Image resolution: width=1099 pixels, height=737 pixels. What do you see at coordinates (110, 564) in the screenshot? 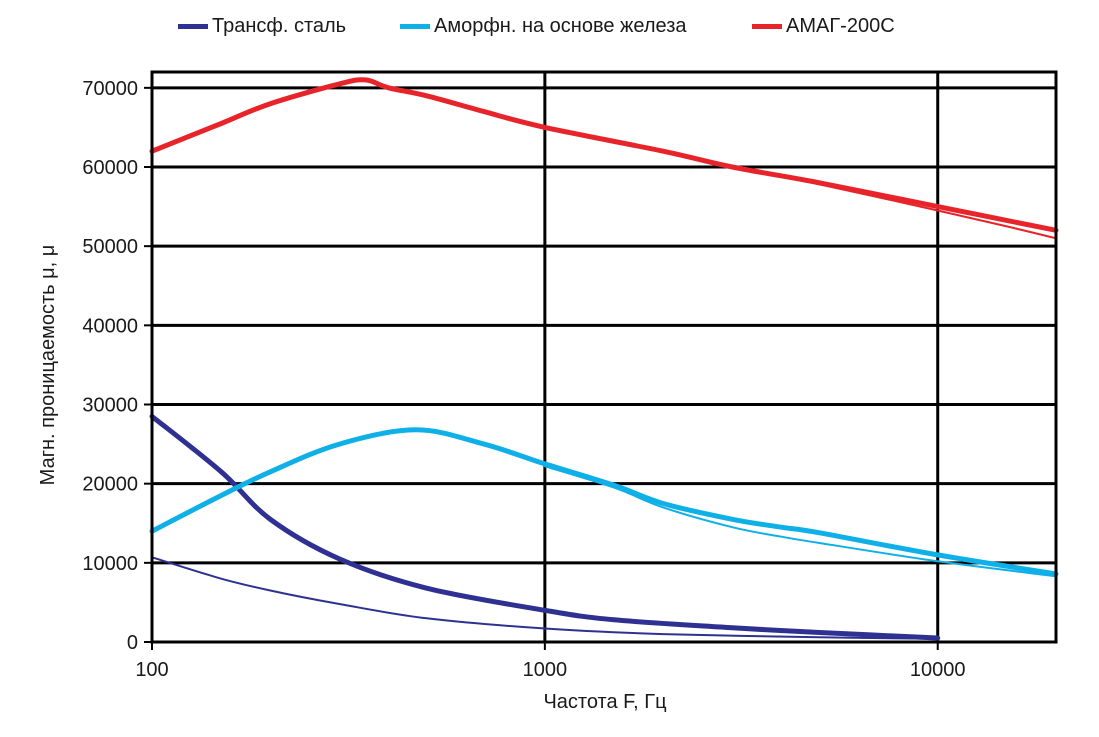
I see `y-tick-label: 10000` at bounding box center [110, 564].